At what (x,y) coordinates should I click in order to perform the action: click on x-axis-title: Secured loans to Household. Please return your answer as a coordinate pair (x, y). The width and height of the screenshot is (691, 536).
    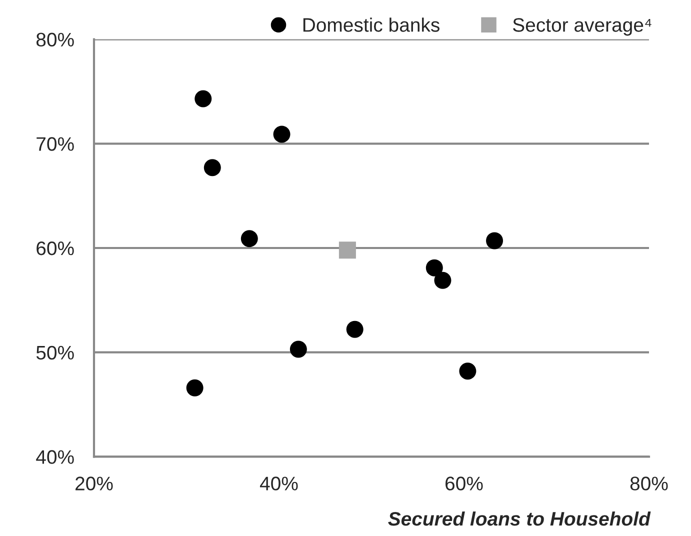
    Looking at the image, I should click on (519, 518).